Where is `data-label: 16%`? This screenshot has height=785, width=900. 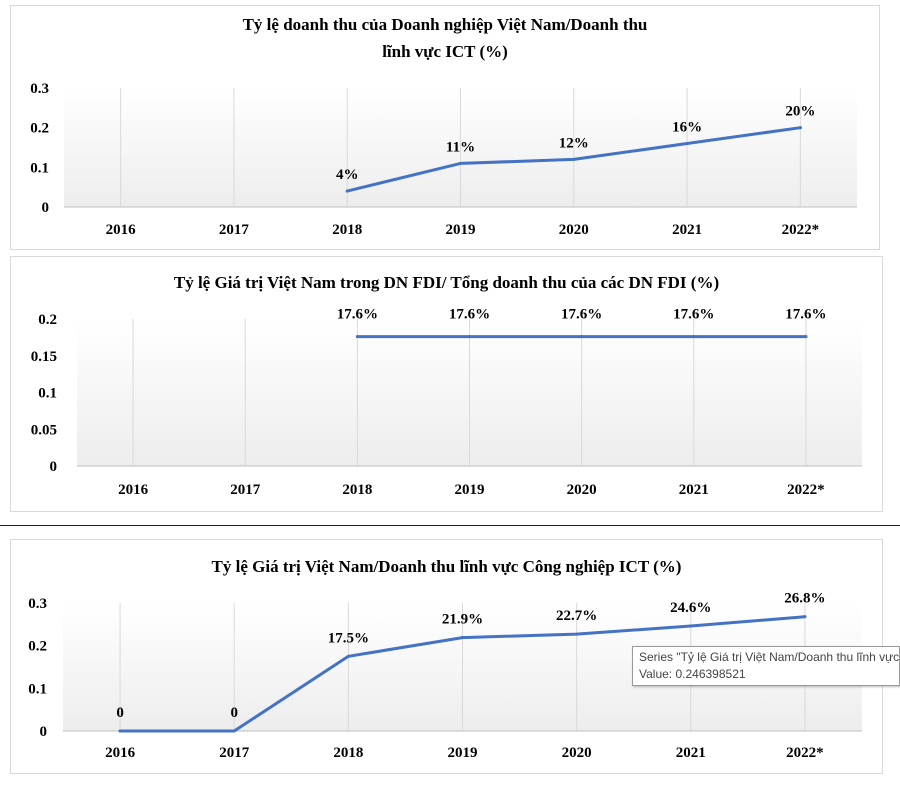 data-label: 16% is located at coordinates (687, 128).